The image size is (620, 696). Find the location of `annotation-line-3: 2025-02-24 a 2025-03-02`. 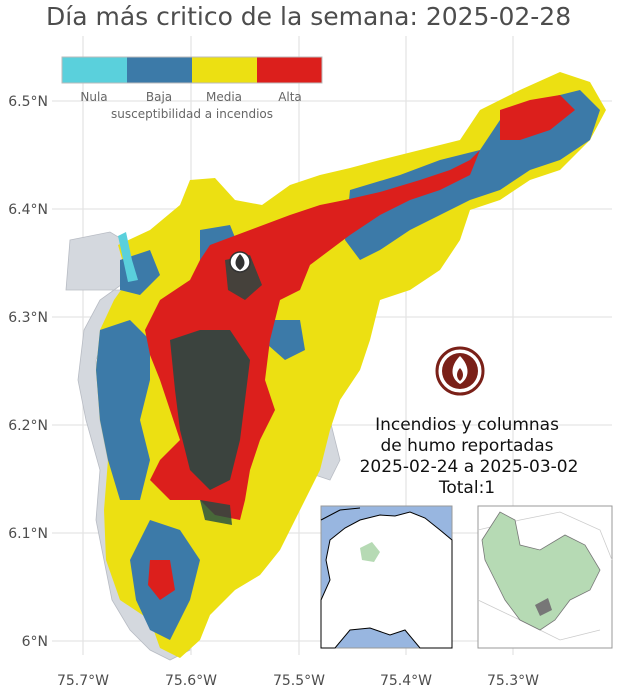

annotation-line-3: 2025-02-24 a 2025-03-02 is located at coordinates (469, 467).